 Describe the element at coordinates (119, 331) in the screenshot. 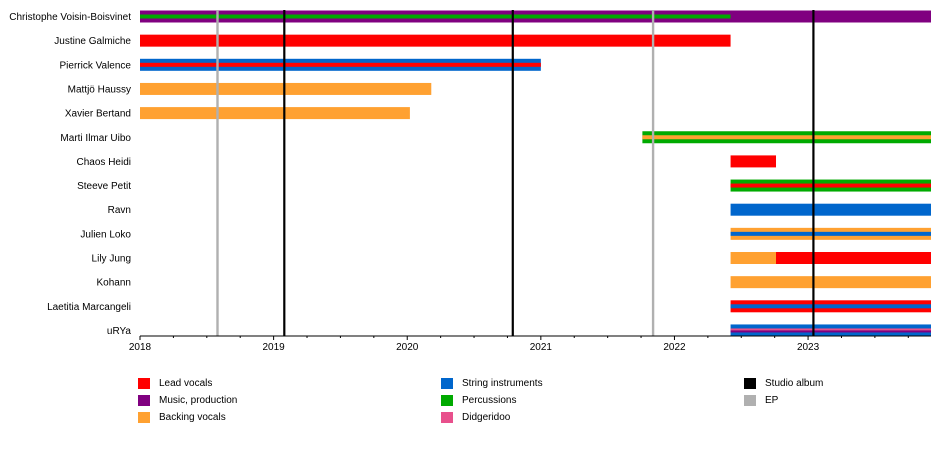

I see `member-label: uRYa` at that location.